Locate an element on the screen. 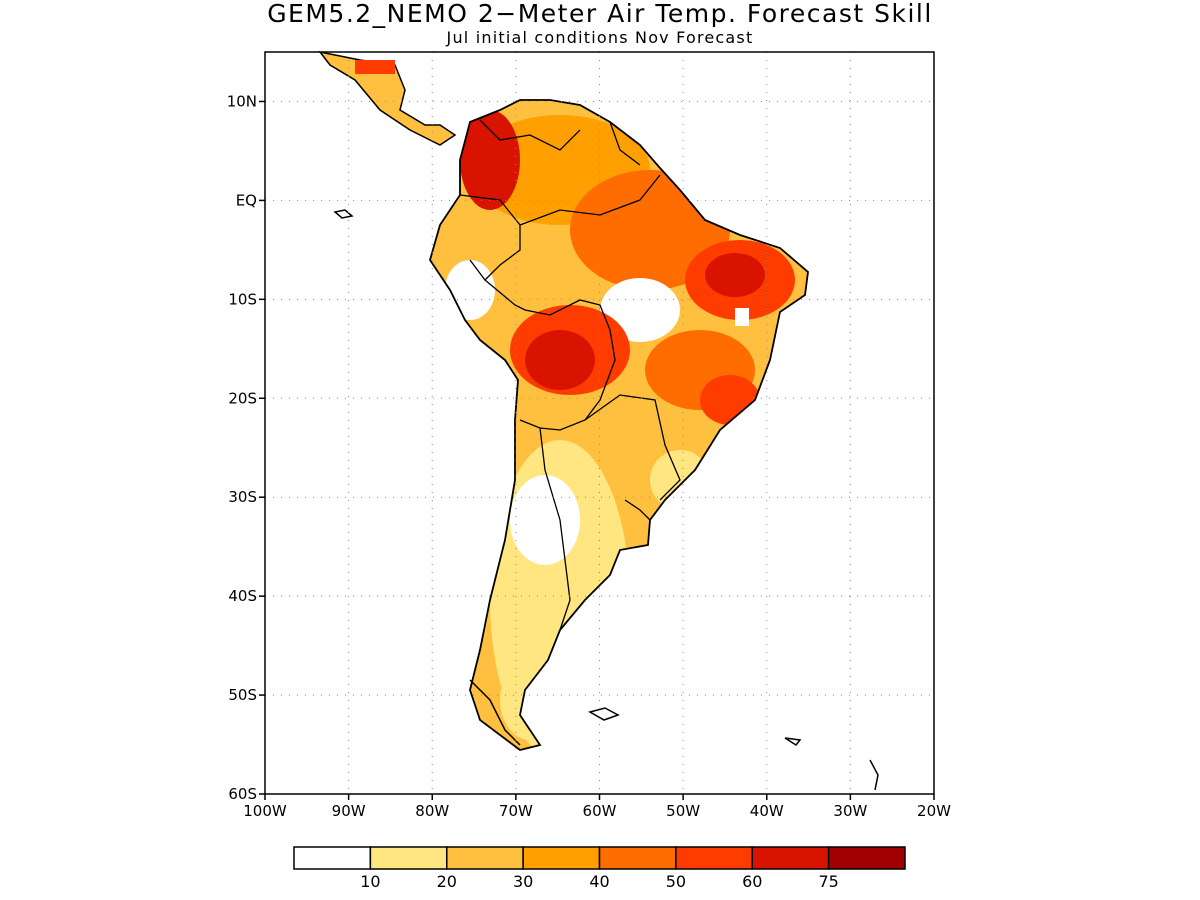  skill-region-northeast-core is located at coordinates (735, 275).